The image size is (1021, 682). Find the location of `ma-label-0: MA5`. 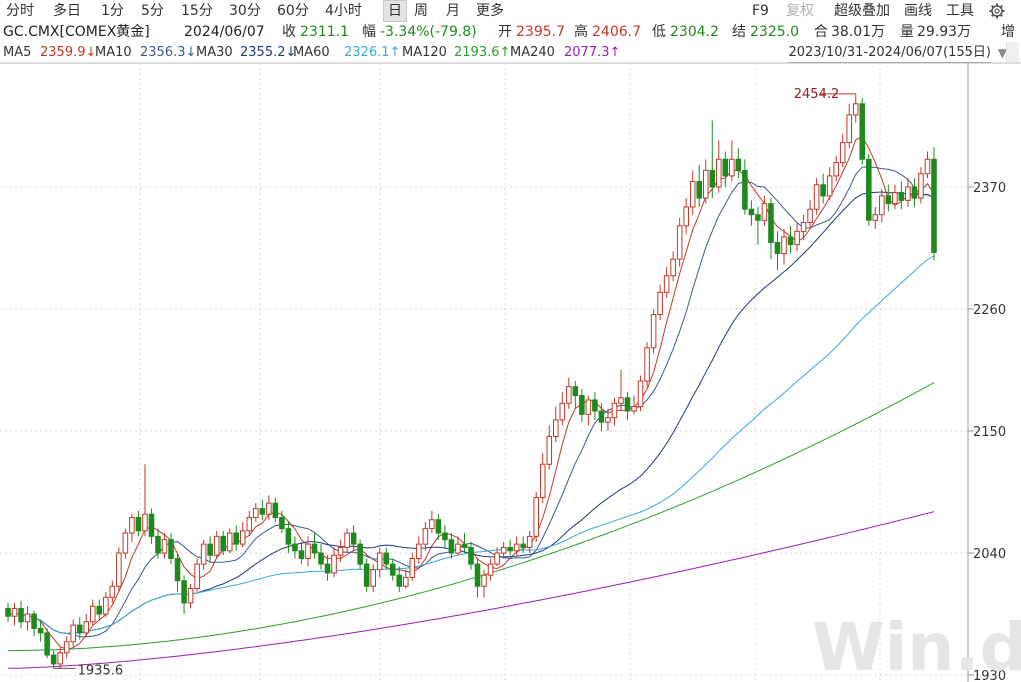

ma-label-0: MA5 is located at coordinates (17, 52).